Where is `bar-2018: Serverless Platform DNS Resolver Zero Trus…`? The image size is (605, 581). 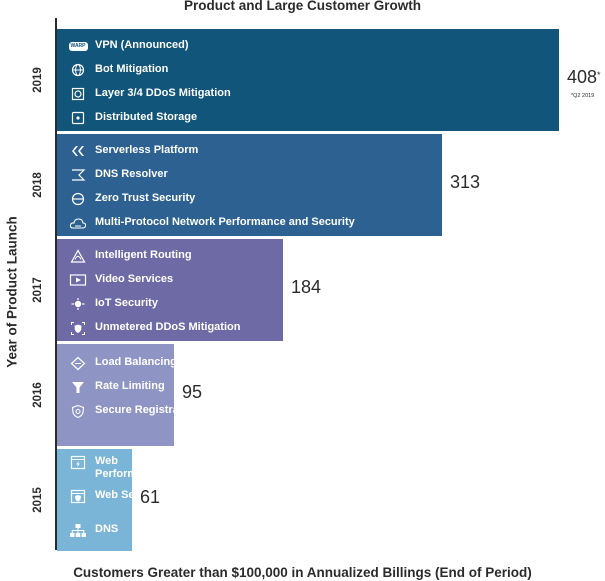
bar-2018: Serverless Platform DNS Resolver Zero Trus… is located at coordinates (249, 185).